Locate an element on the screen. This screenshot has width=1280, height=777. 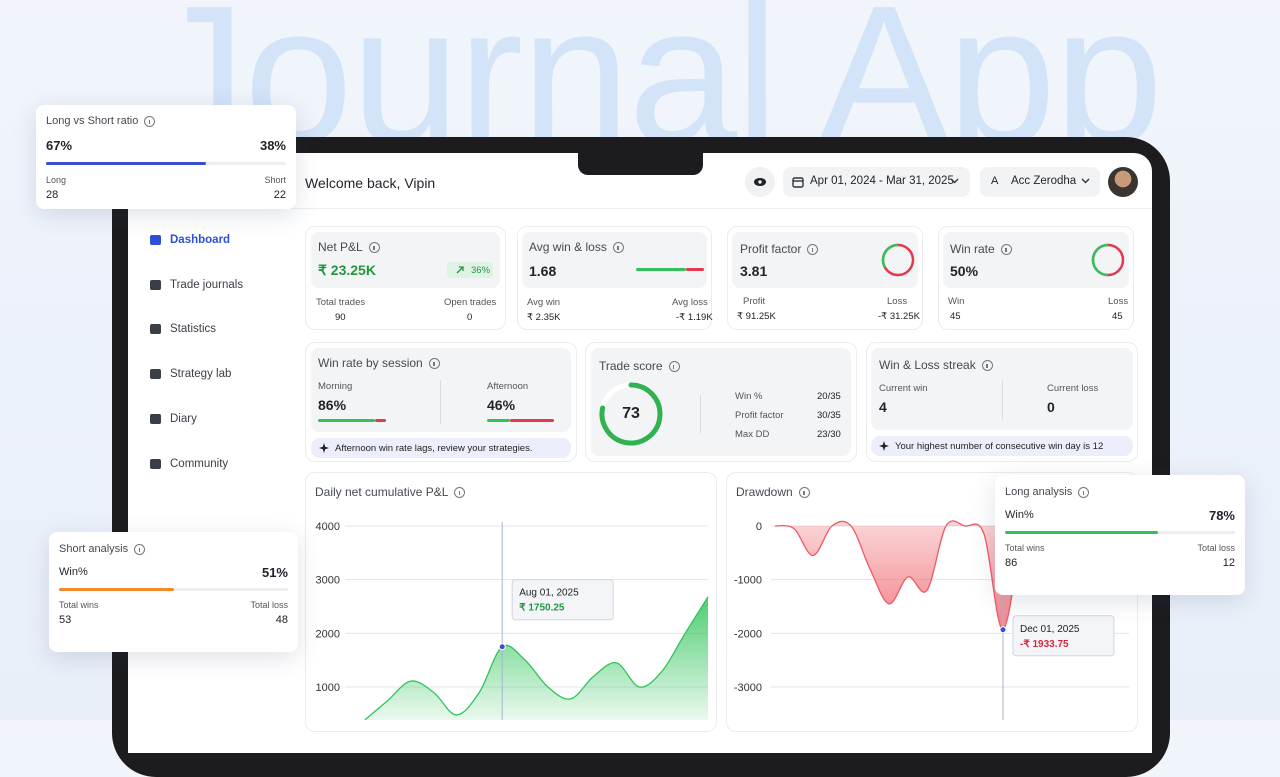
visibility-button is located at coordinates (760, 182).